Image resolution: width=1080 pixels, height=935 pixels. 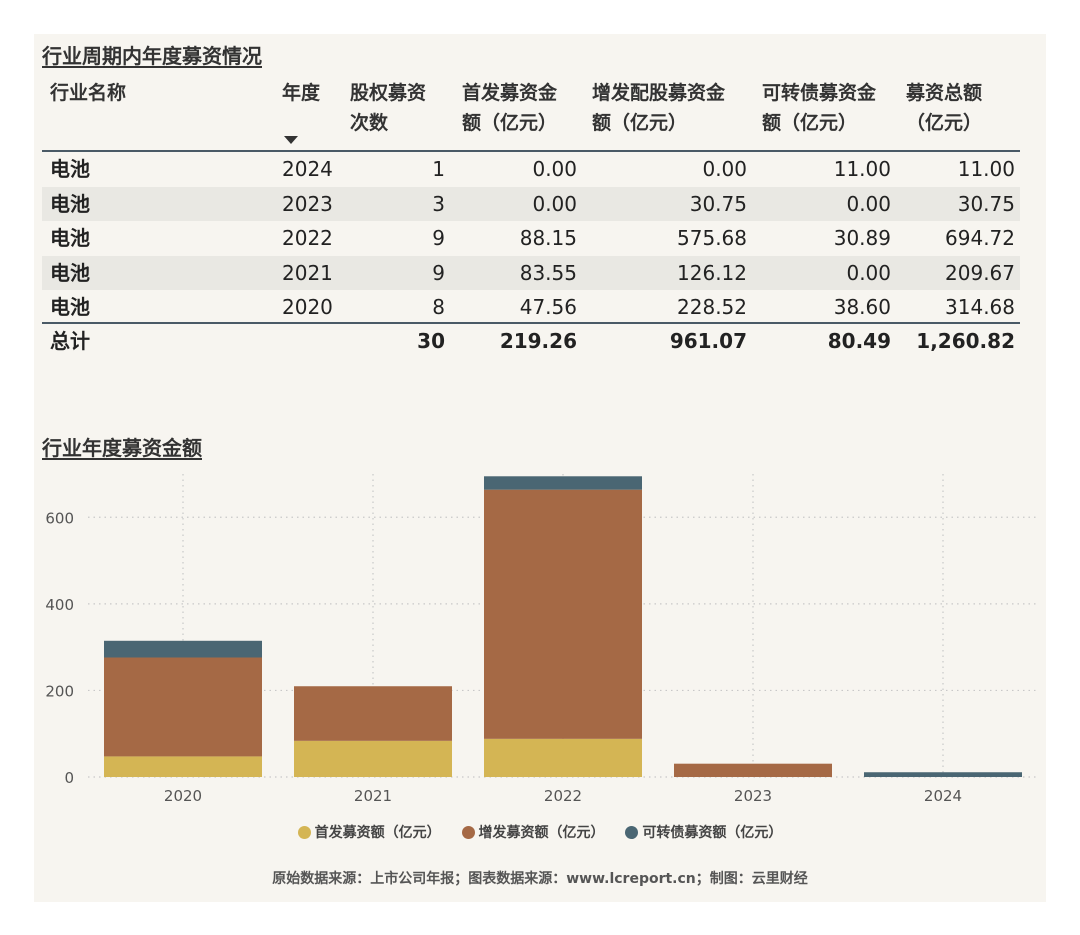 I want to click on legend-swatch-conv, so click(x=632, y=832).